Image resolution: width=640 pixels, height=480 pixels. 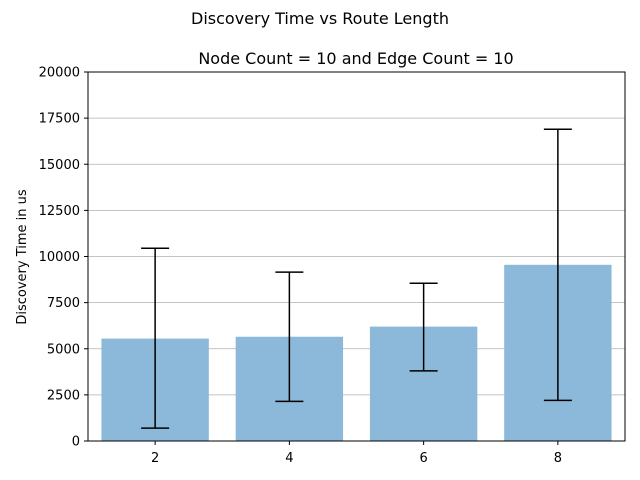 What do you see at coordinates (423, 458) in the screenshot?
I see `x-tick-label: 6` at bounding box center [423, 458].